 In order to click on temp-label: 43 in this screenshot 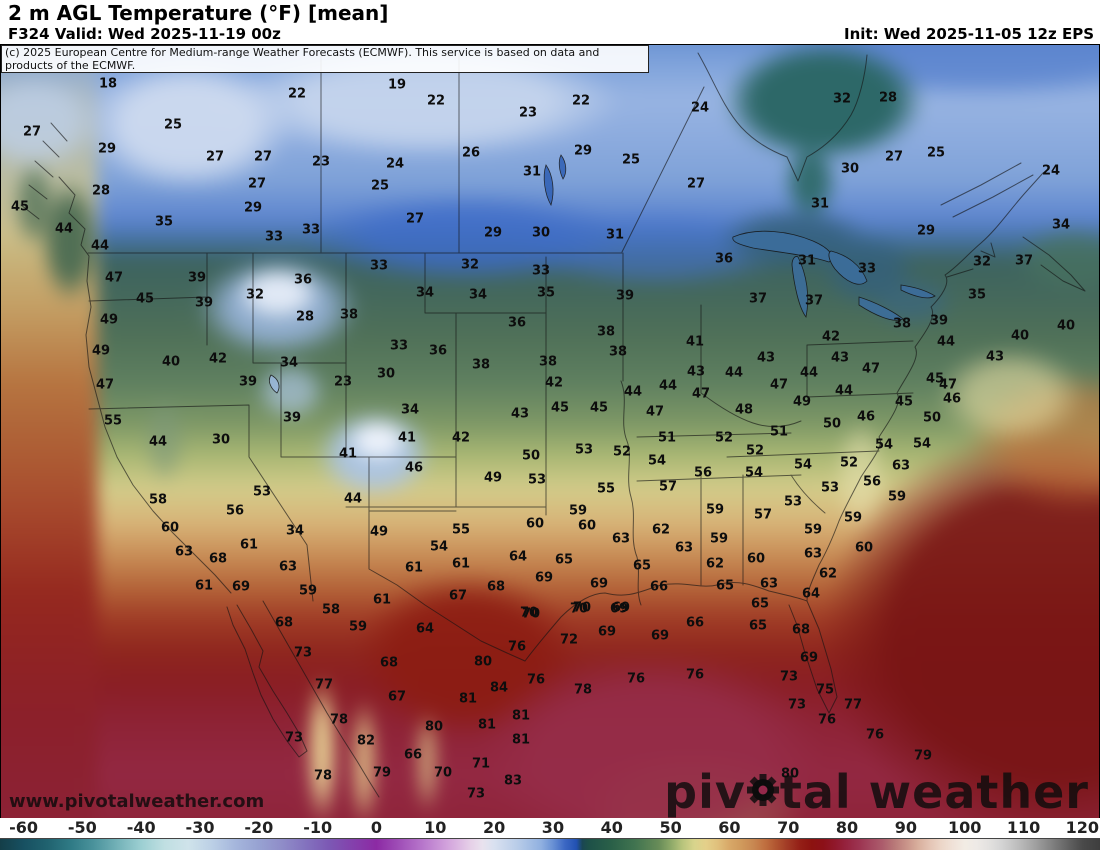, I will do `click(840, 358)`.